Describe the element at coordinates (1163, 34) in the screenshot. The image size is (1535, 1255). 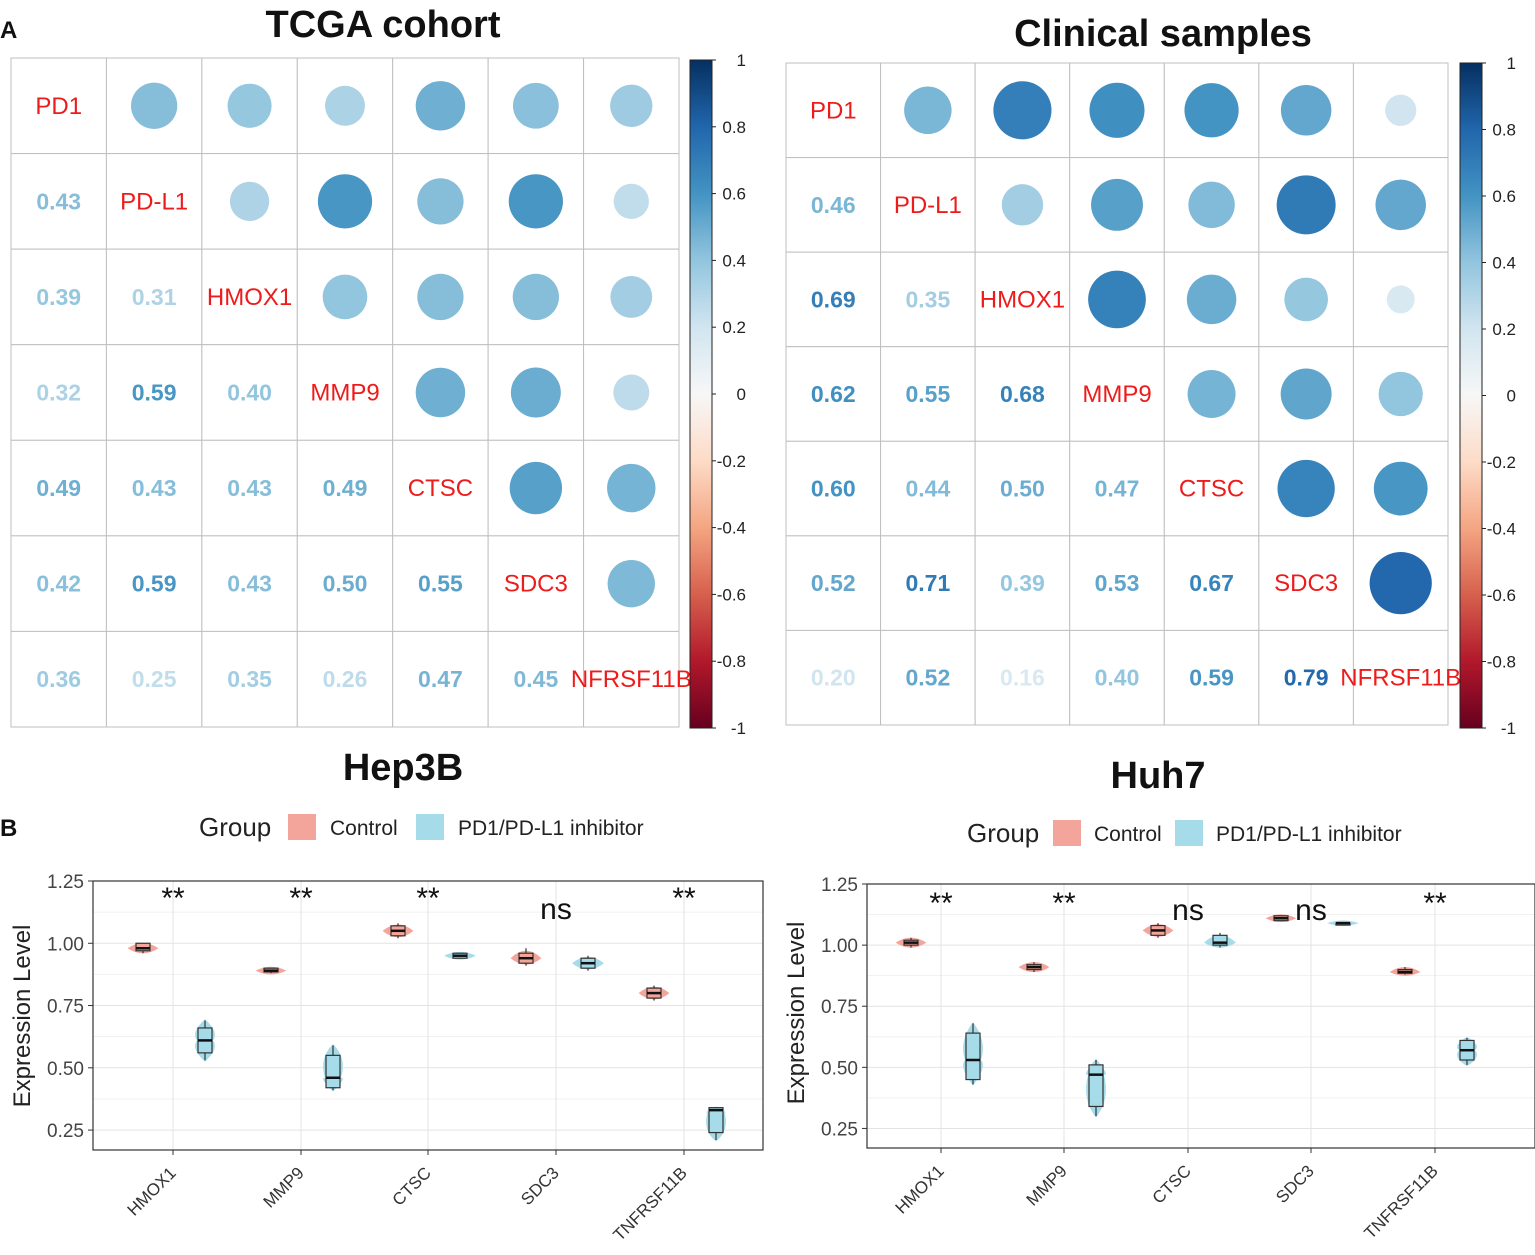
I see `corr-title-clinical: Clinical samples` at that location.